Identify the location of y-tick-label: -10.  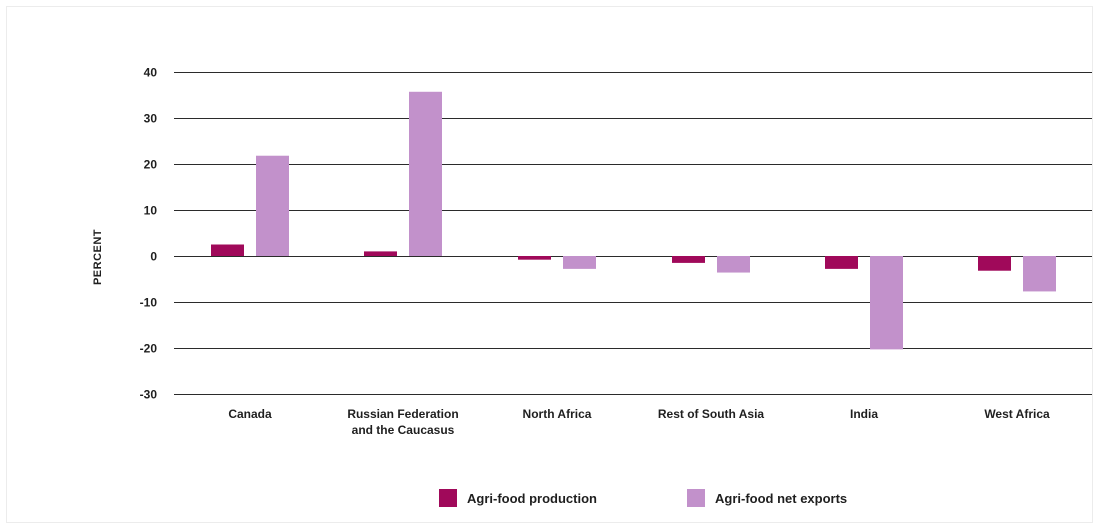
(149, 303).